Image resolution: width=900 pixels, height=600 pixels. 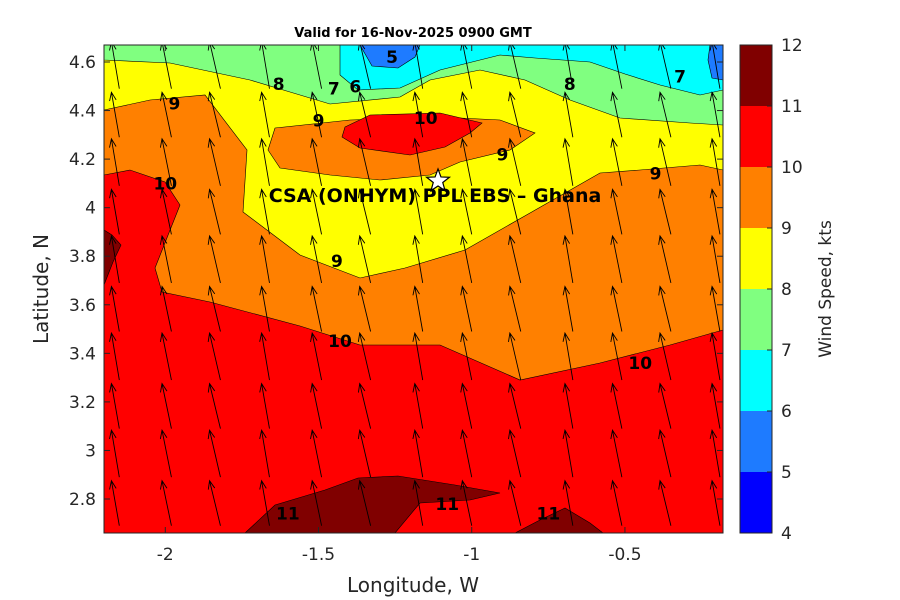 I want to click on contour-label: 9, so click(x=337, y=262).